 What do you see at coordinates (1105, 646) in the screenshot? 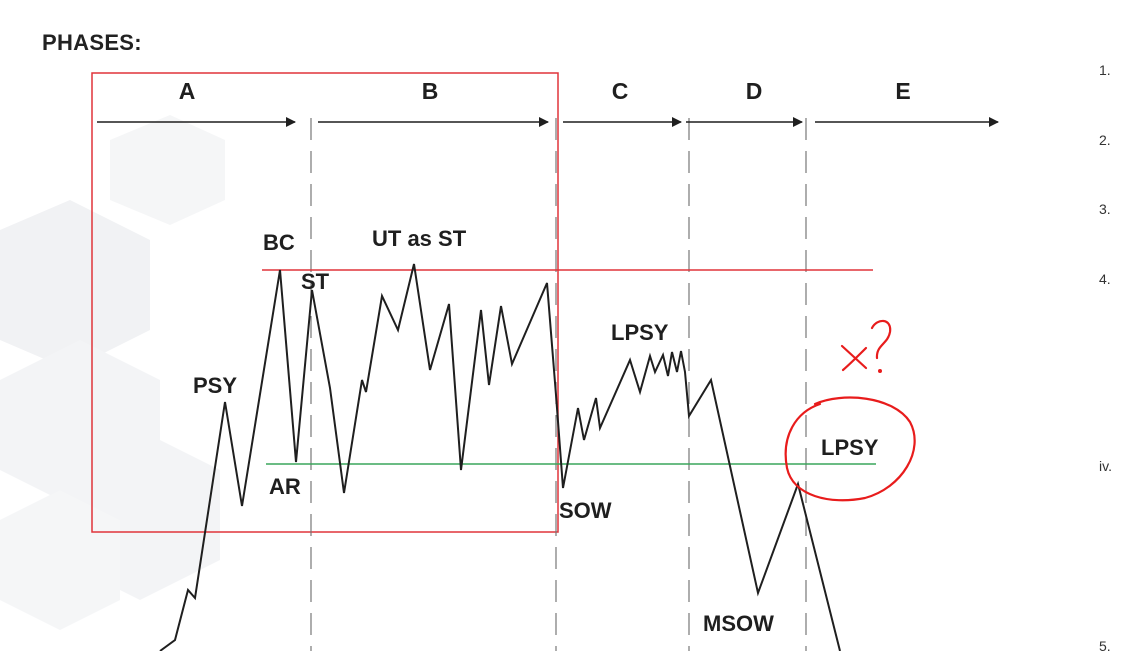
I see `list-marker-5: 5.` at bounding box center [1105, 646].